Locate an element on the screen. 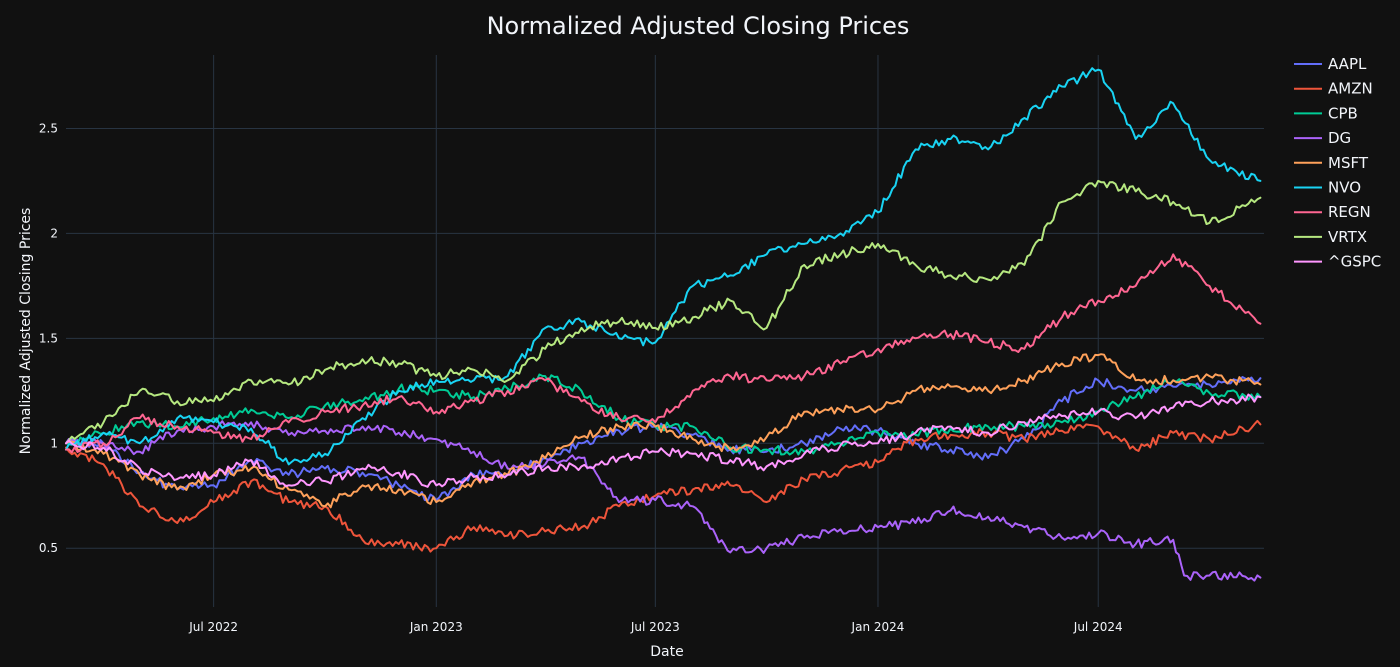 The width and height of the screenshot is (1400, 667). legend-label: MSFT is located at coordinates (1348, 163).